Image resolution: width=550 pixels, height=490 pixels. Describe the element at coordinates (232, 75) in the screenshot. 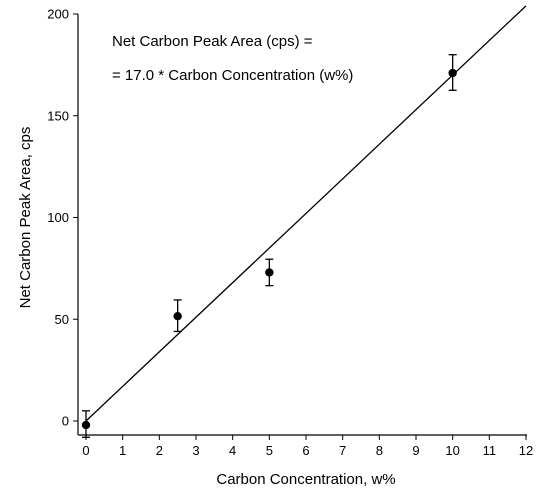

I see `equation-line-2: = 17.0 * Carbon Concentration (w%)` at that location.